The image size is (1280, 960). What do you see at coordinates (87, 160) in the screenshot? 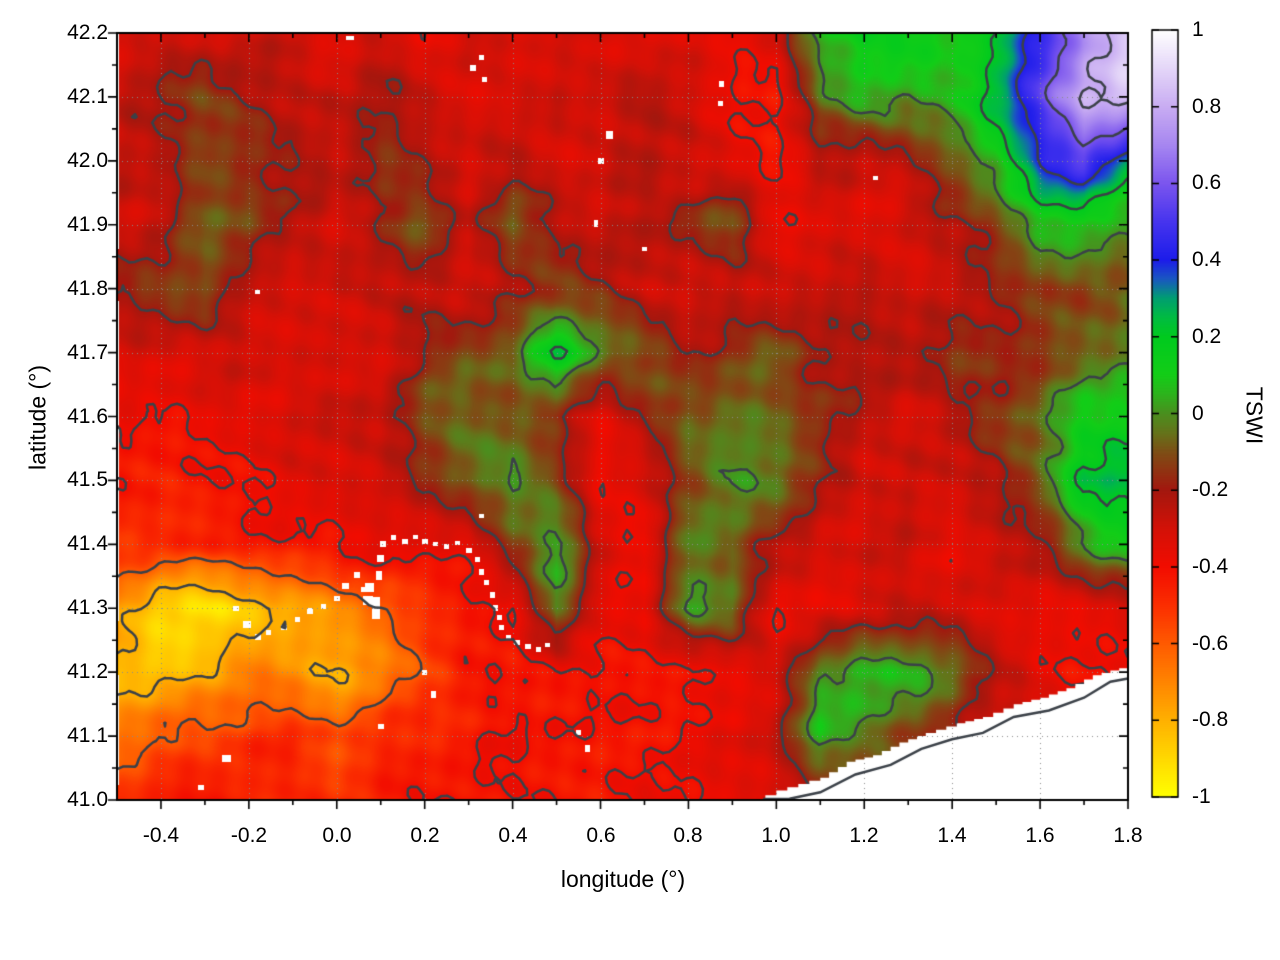
I see `y-tick-label: 42.0` at bounding box center [87, 160].